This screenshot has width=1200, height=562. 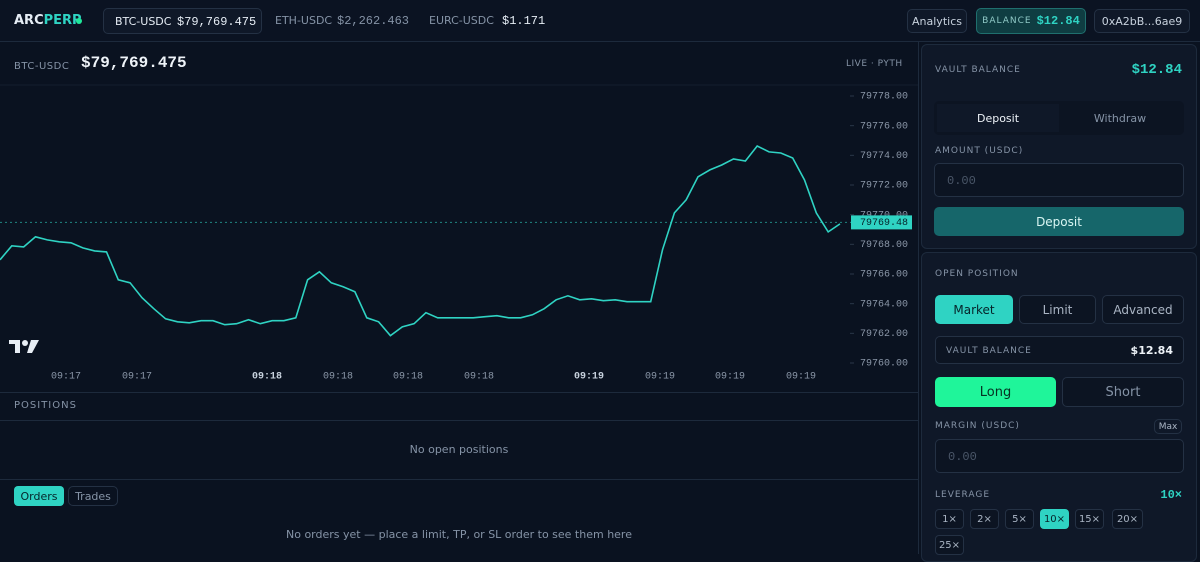 I want to click on analytics-button: Analytics, so click(x=937, y=21).